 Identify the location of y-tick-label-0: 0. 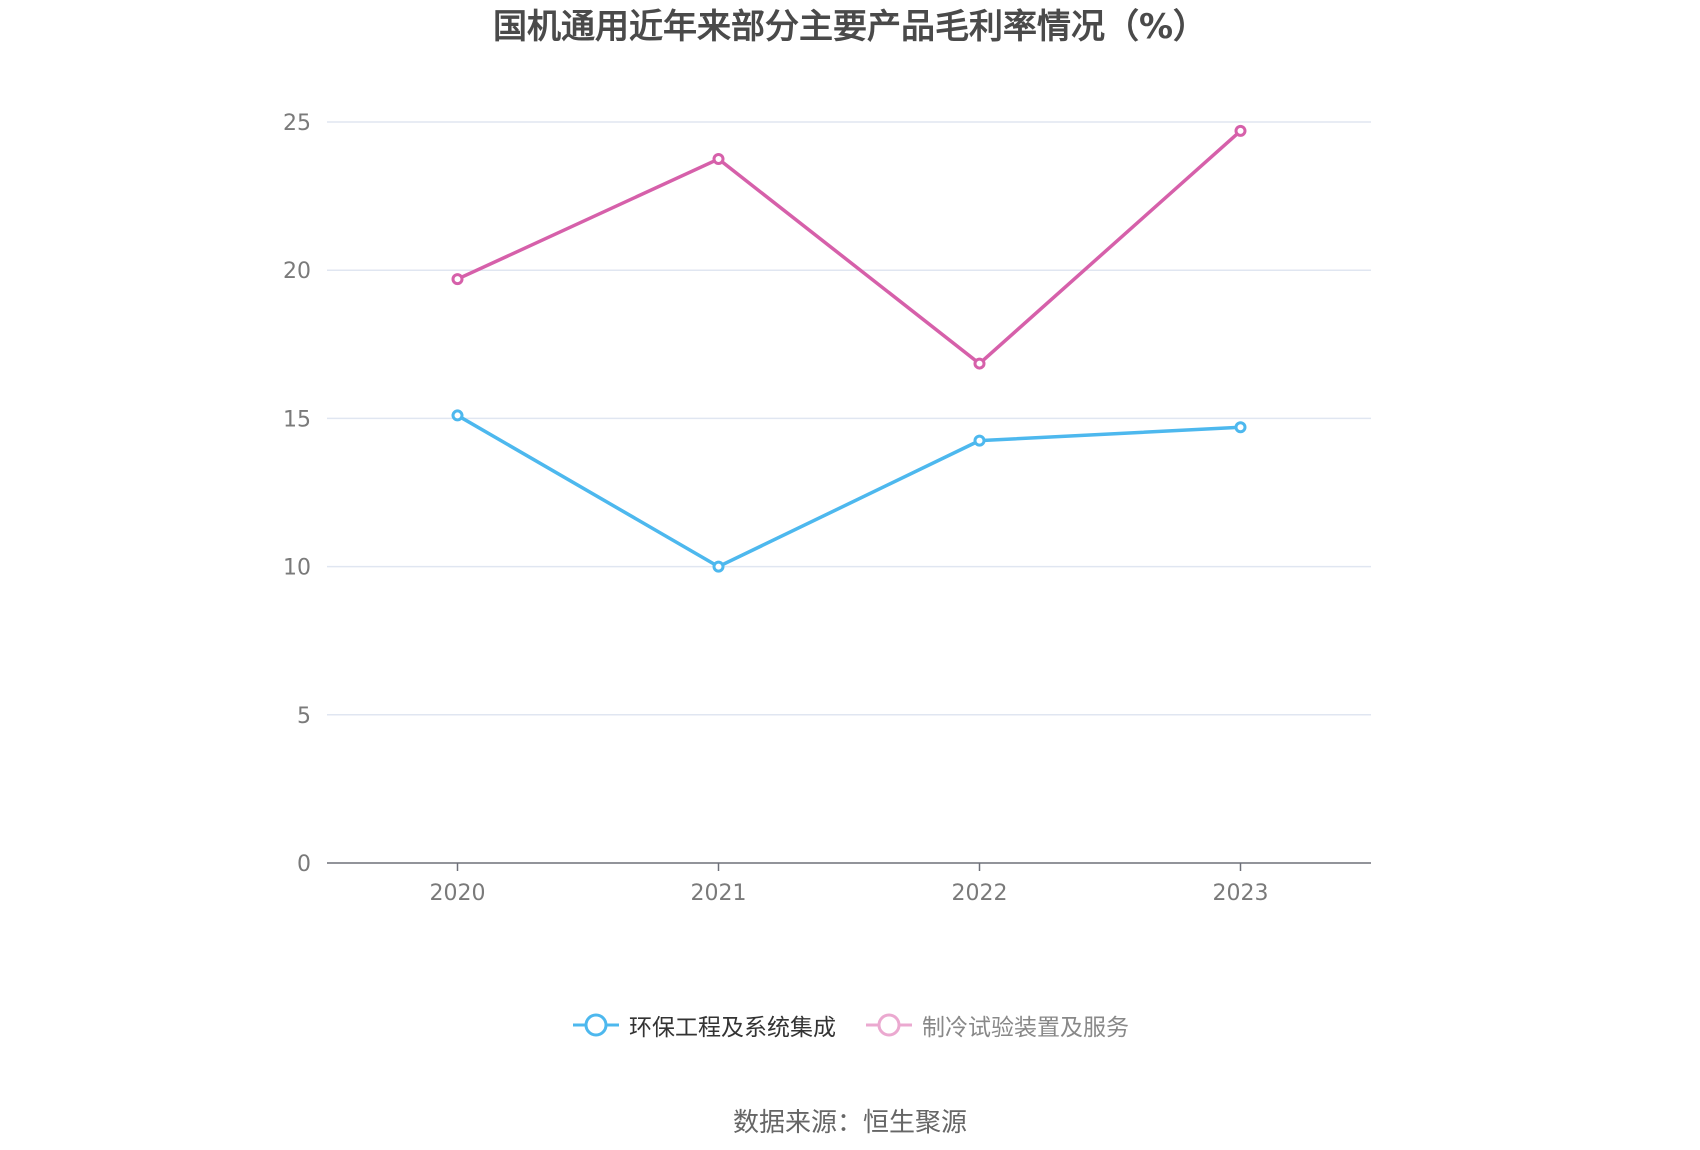
(304, 864).